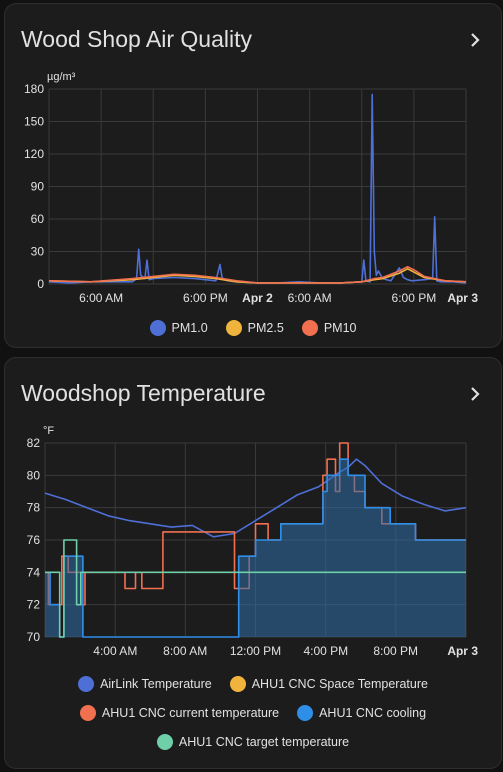 Image resolution: width=503 pixels, height=772 pixels. What do you see at coordinates (61, 77) in the screenshot?
I see `y-unit-label: µg/m³` at bounding box center [61, 77].